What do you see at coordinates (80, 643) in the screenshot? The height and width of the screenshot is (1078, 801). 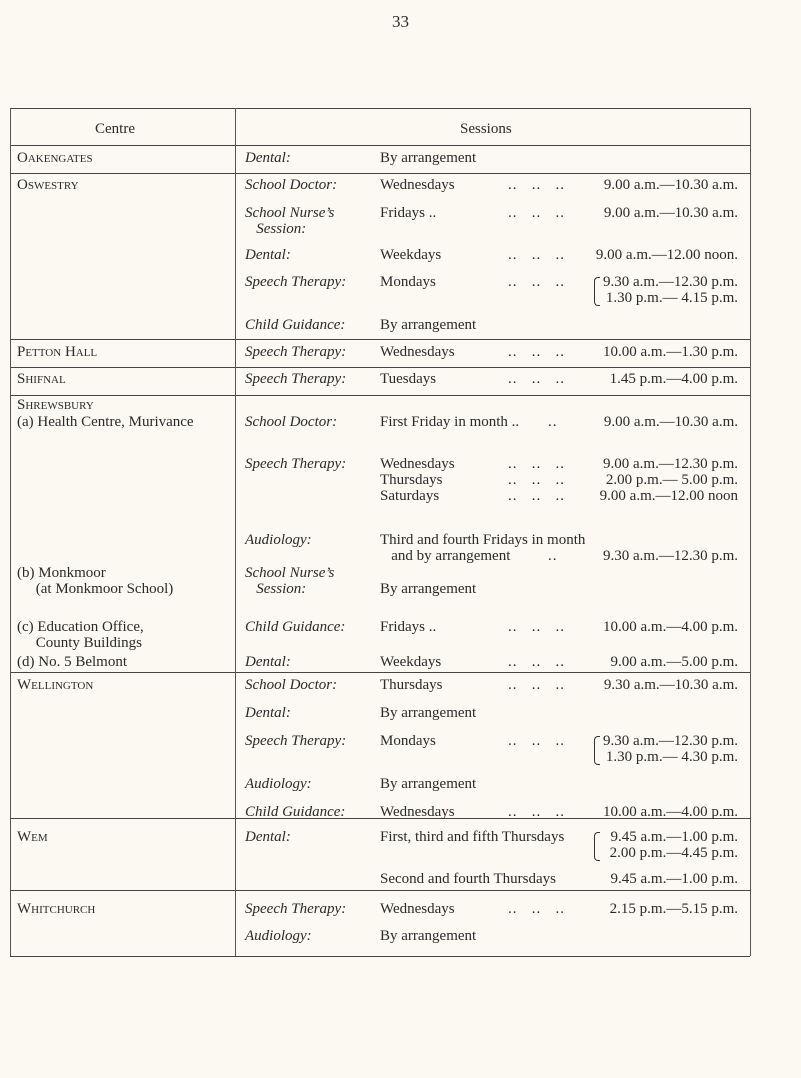 I see `centre-name: County Buildings` at bounding box center [80, 643].